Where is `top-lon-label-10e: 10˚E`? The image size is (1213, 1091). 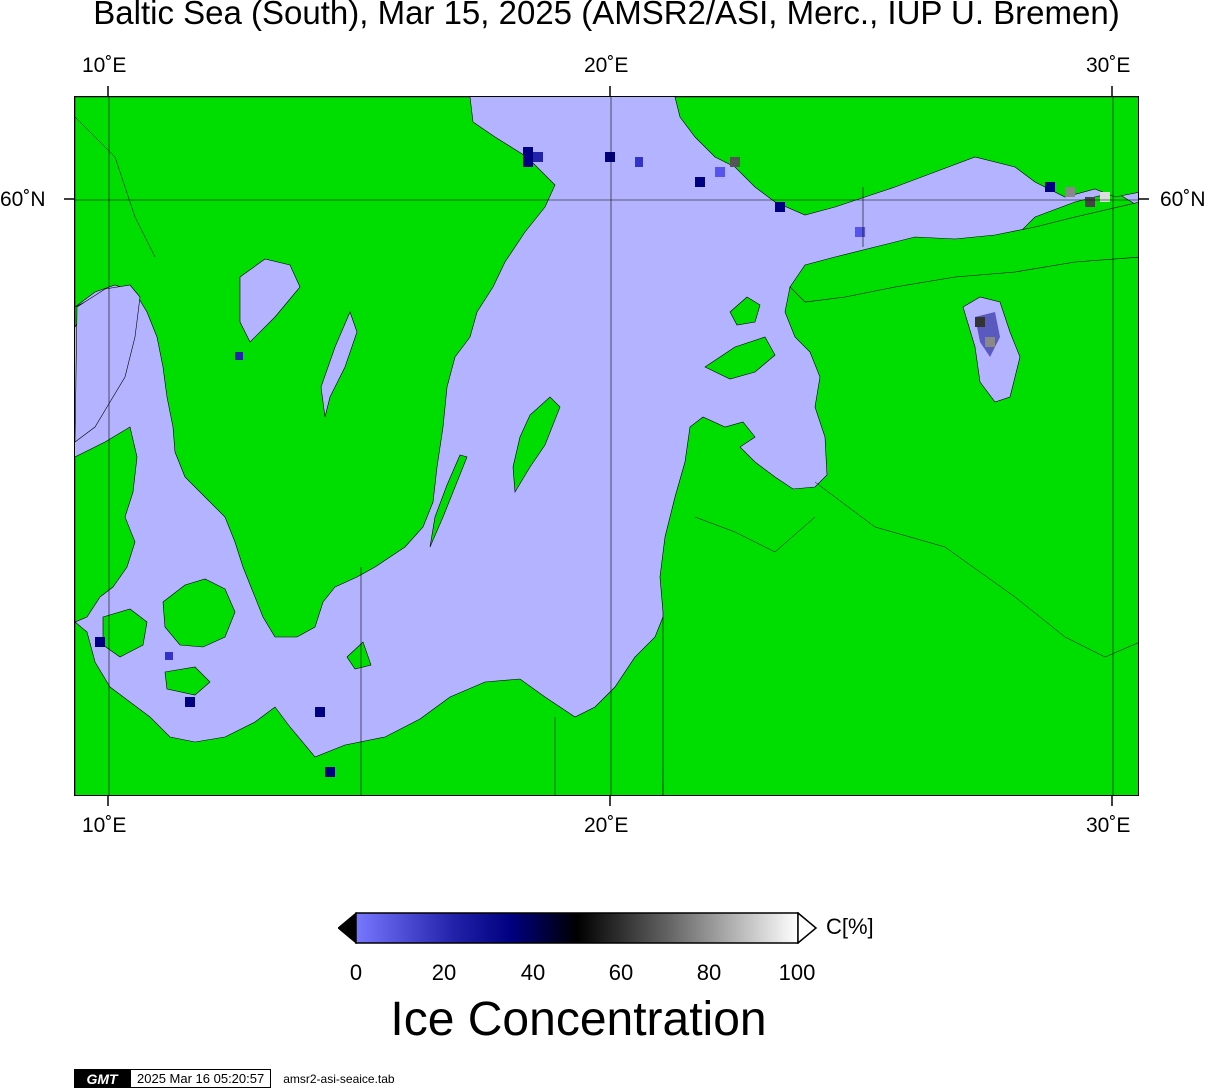 top-lon-label-10e: 10˚E is located at coordinates (104, 65).